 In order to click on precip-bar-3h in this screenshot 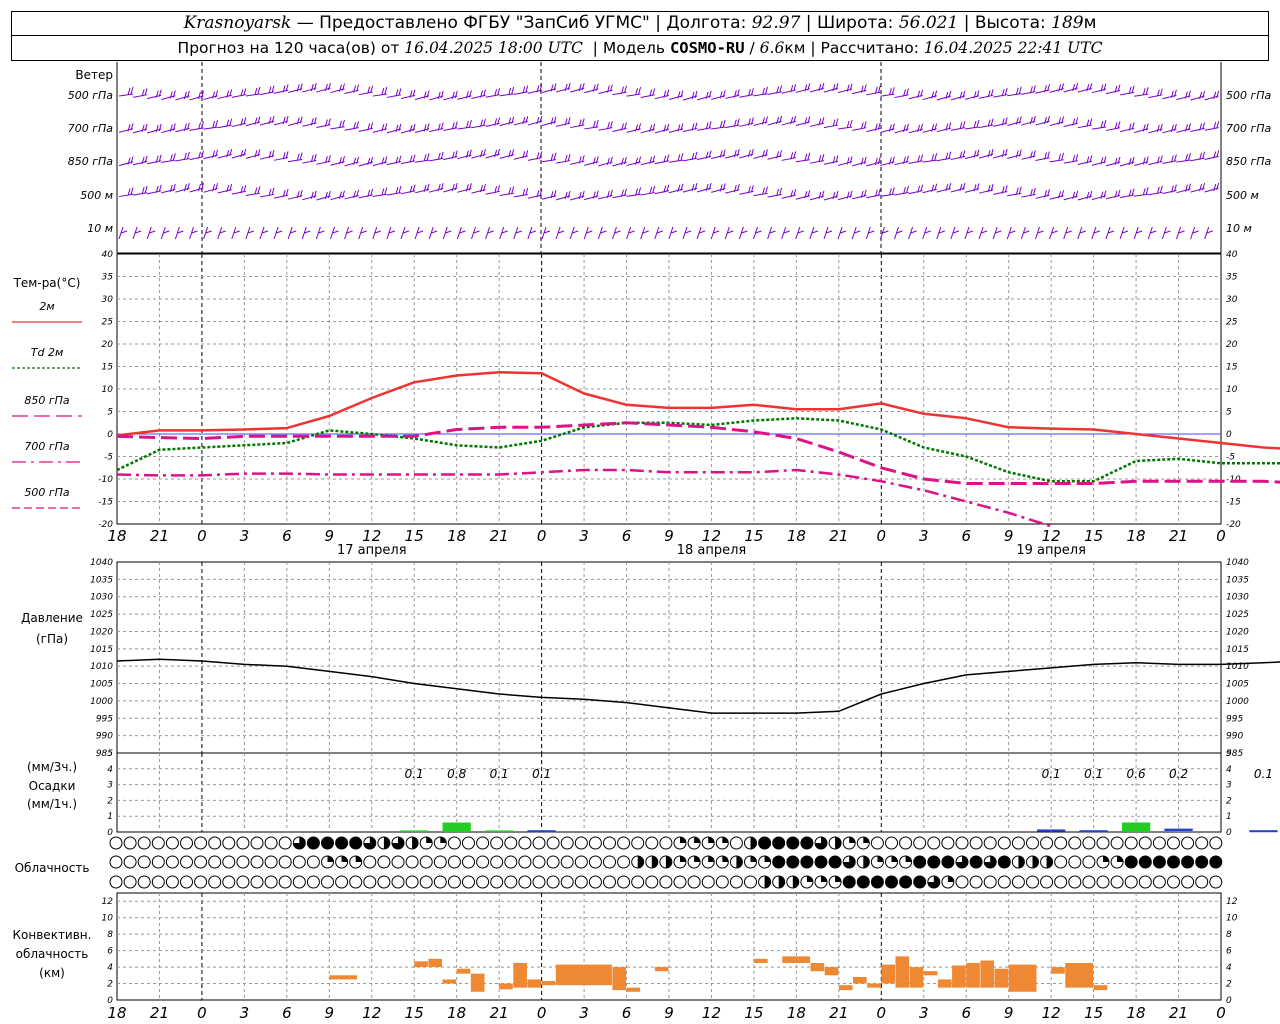, I will do `click(1136, 827)`.